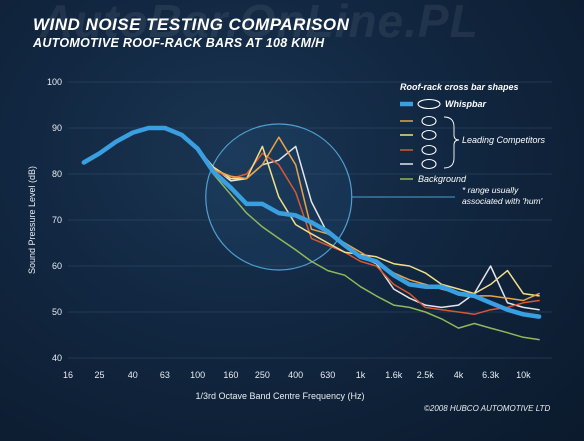  I want to click on legend-title: Roof-rack cross bar shapes, so click(459, 87).